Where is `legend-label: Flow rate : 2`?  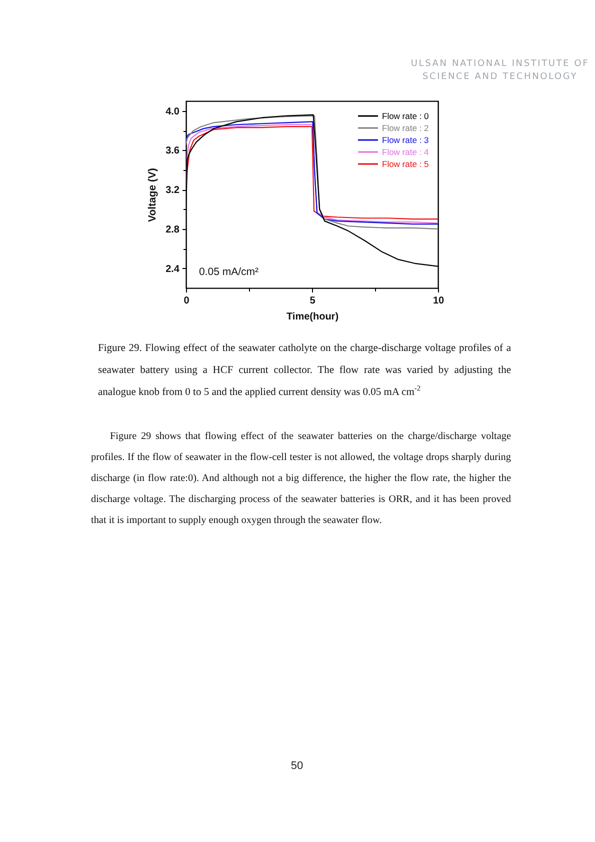 legend-label: Flow rate : 2 is located at coordinates (406, 128).